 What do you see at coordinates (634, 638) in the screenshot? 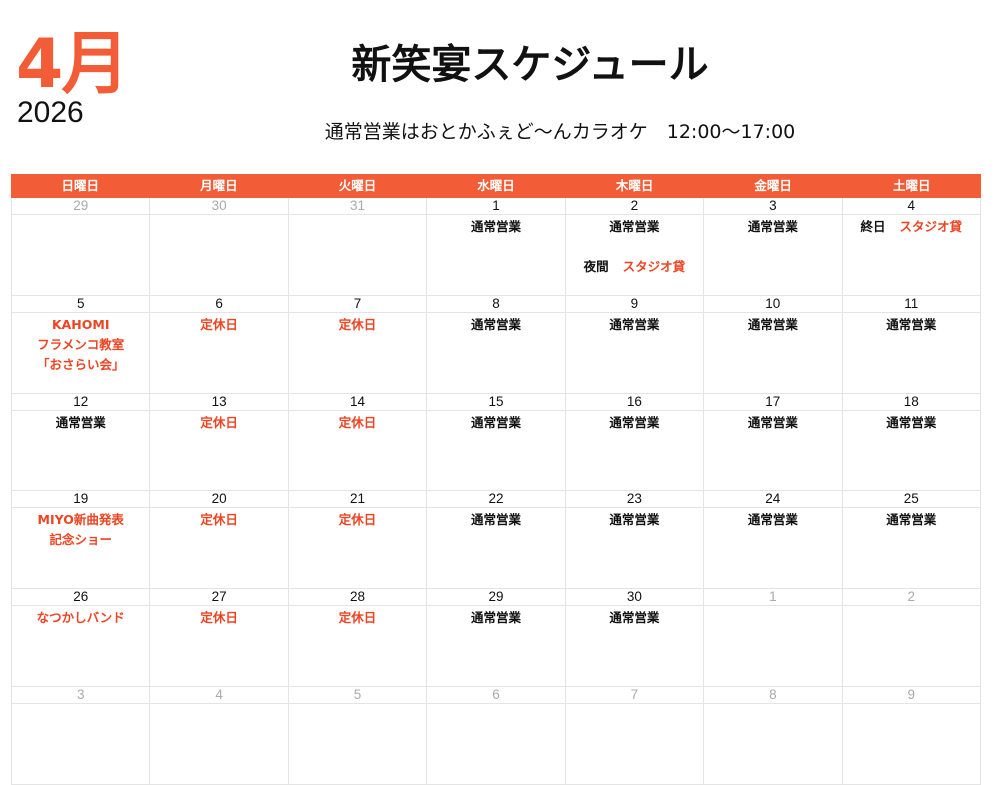
I see `calendar-day-cell: 30 通常営業` at bounding box center [634, 638].